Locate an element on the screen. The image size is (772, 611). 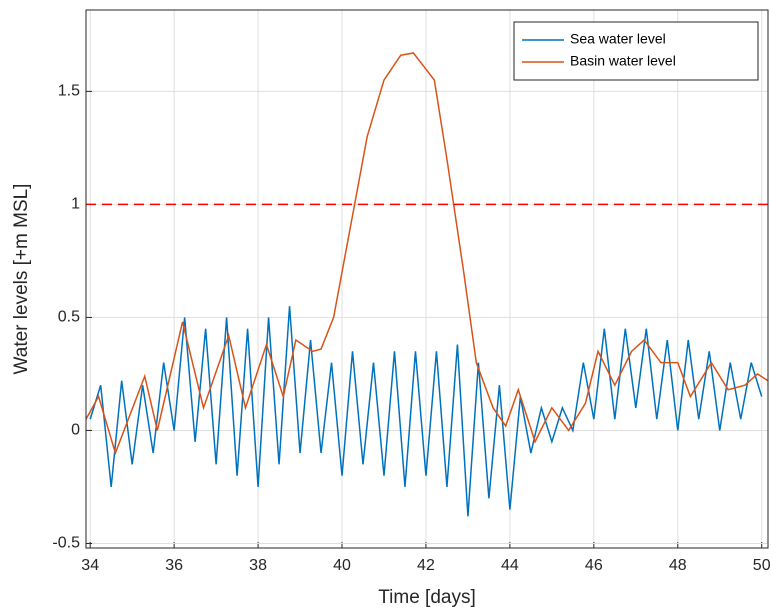
x-tick-label: 40 is located at coordinates (342, 565).